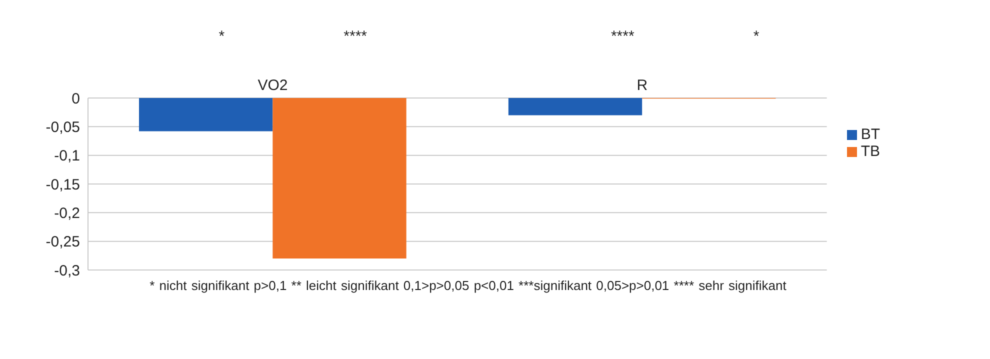 This screenshot has height=359, width=990. What do you see at coordinates (67, 271) in the screenshot?
I see `y-tick-label: -0,3` at bounding box center [67, 271].